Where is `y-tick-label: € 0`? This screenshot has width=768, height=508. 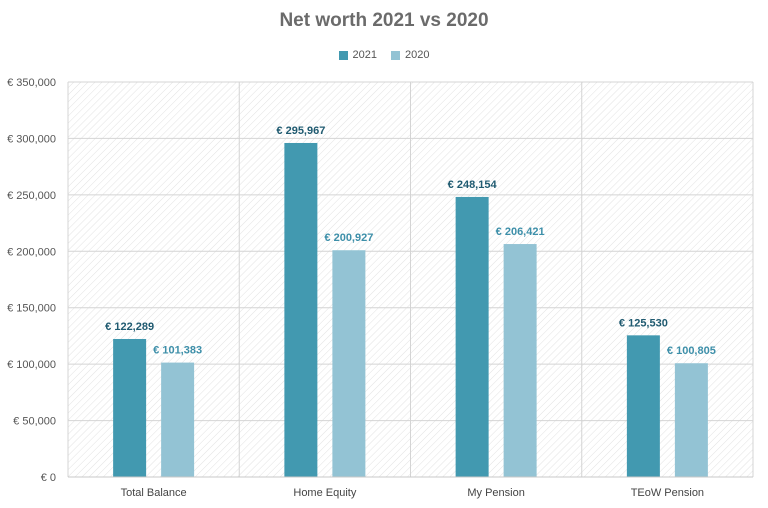 y-tick-label: € 0 is located at coordinates (48, 478).